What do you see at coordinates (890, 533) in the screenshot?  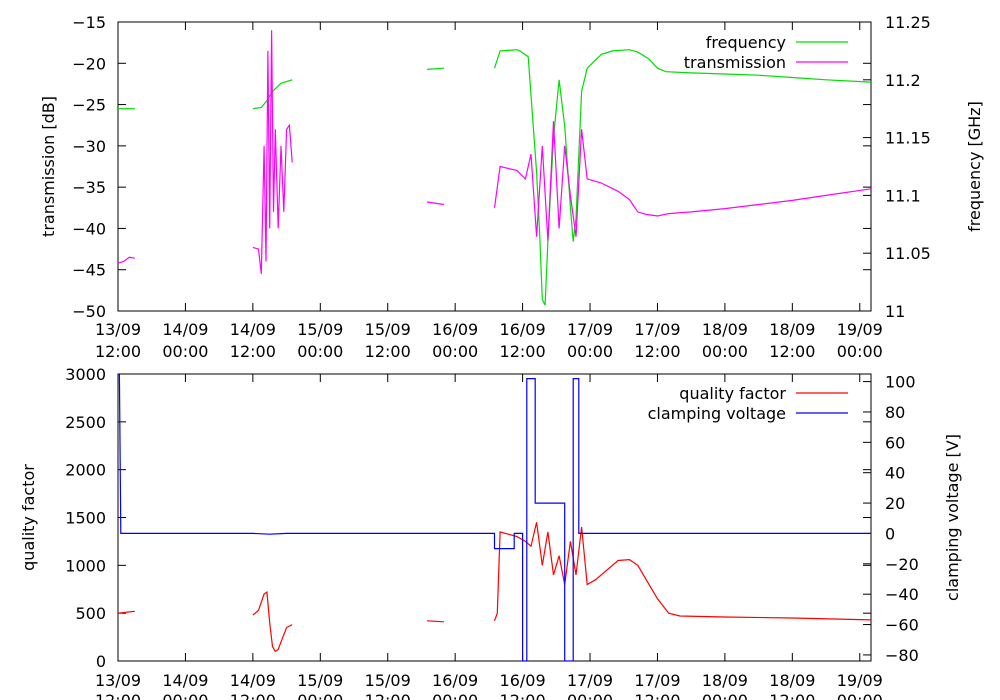 I see `y2-tick-label: 0` at bounding box center [890, 533].